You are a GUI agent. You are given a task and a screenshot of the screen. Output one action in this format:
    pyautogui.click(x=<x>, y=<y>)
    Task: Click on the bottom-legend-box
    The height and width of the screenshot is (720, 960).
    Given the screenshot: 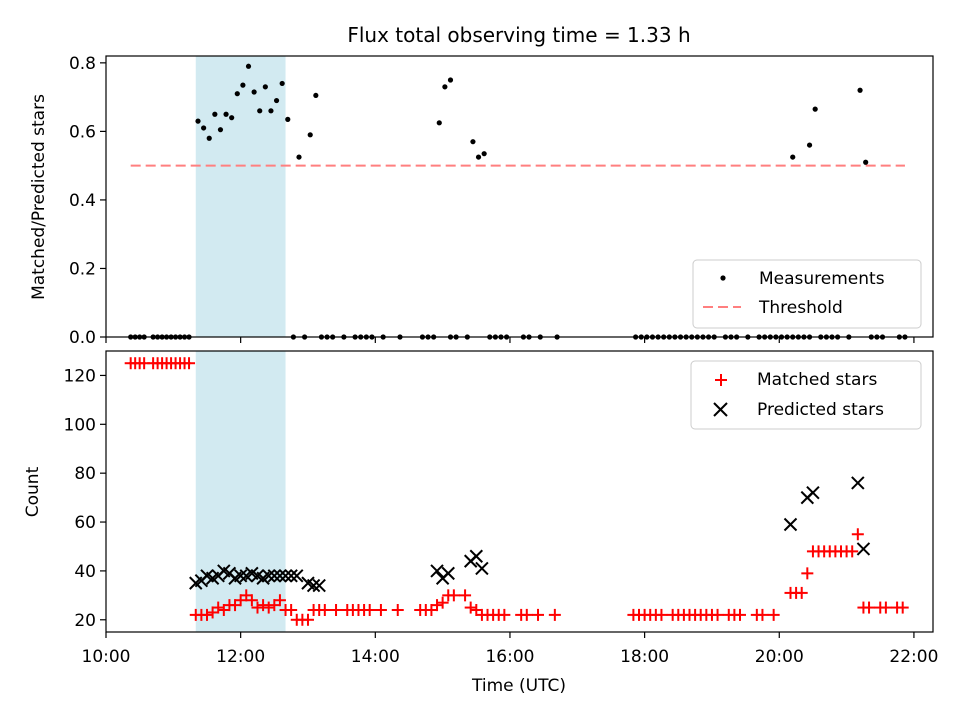 What is the action you would take?
    pyautogui.click(x=806, y=395)
    